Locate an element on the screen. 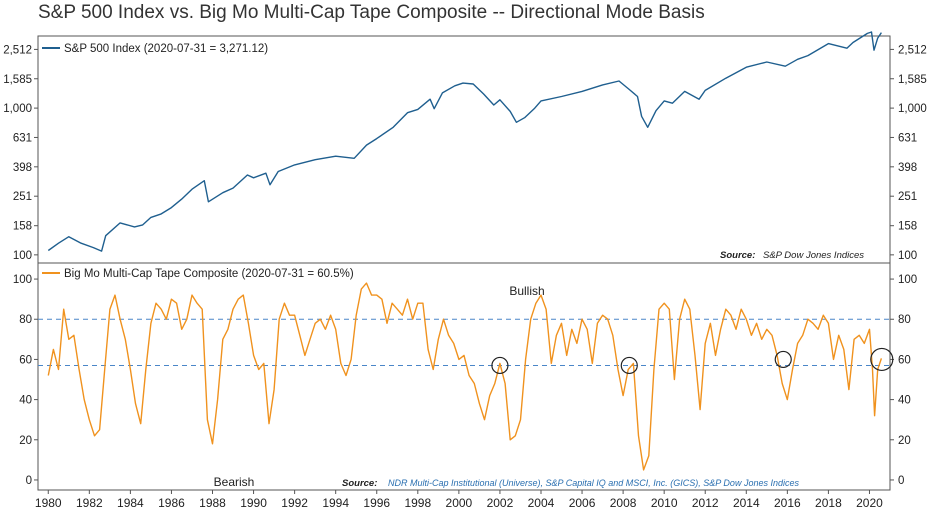  x-tick-label: 1984 is located at coordinates (130, 503).